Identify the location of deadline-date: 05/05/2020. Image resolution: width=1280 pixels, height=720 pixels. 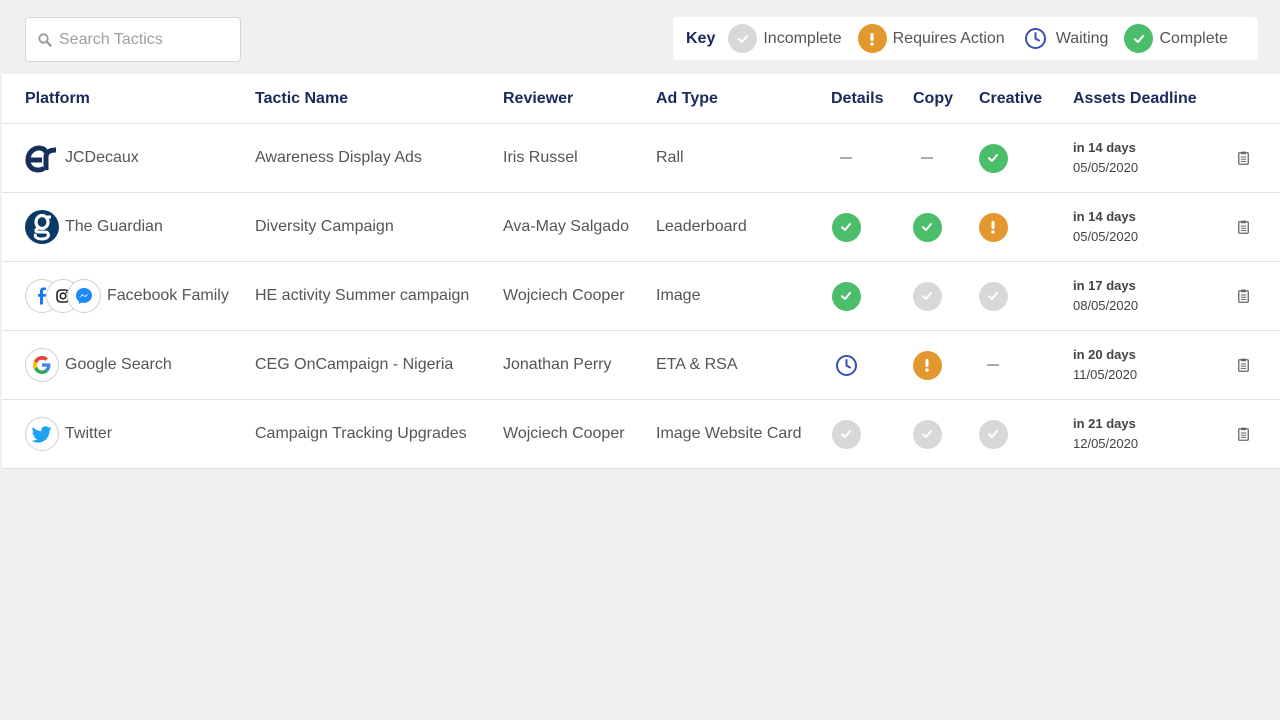
(1106, 236).